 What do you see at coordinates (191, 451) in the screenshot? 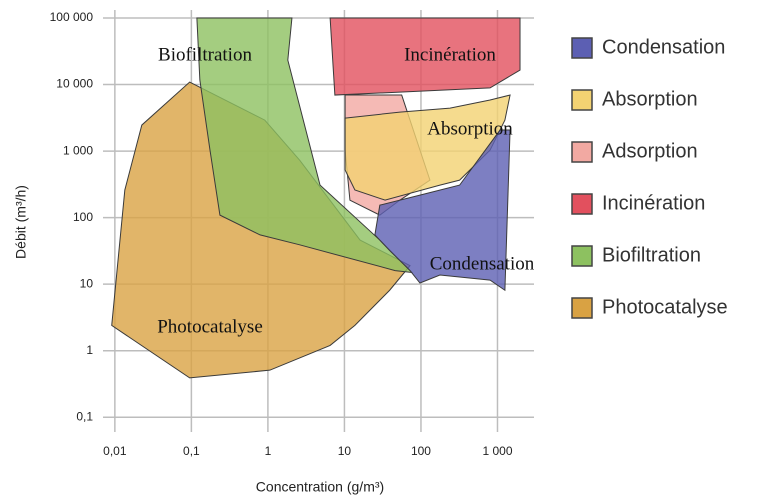
I see `x-tick-label: 0,1` at bounding box center [191, 451].